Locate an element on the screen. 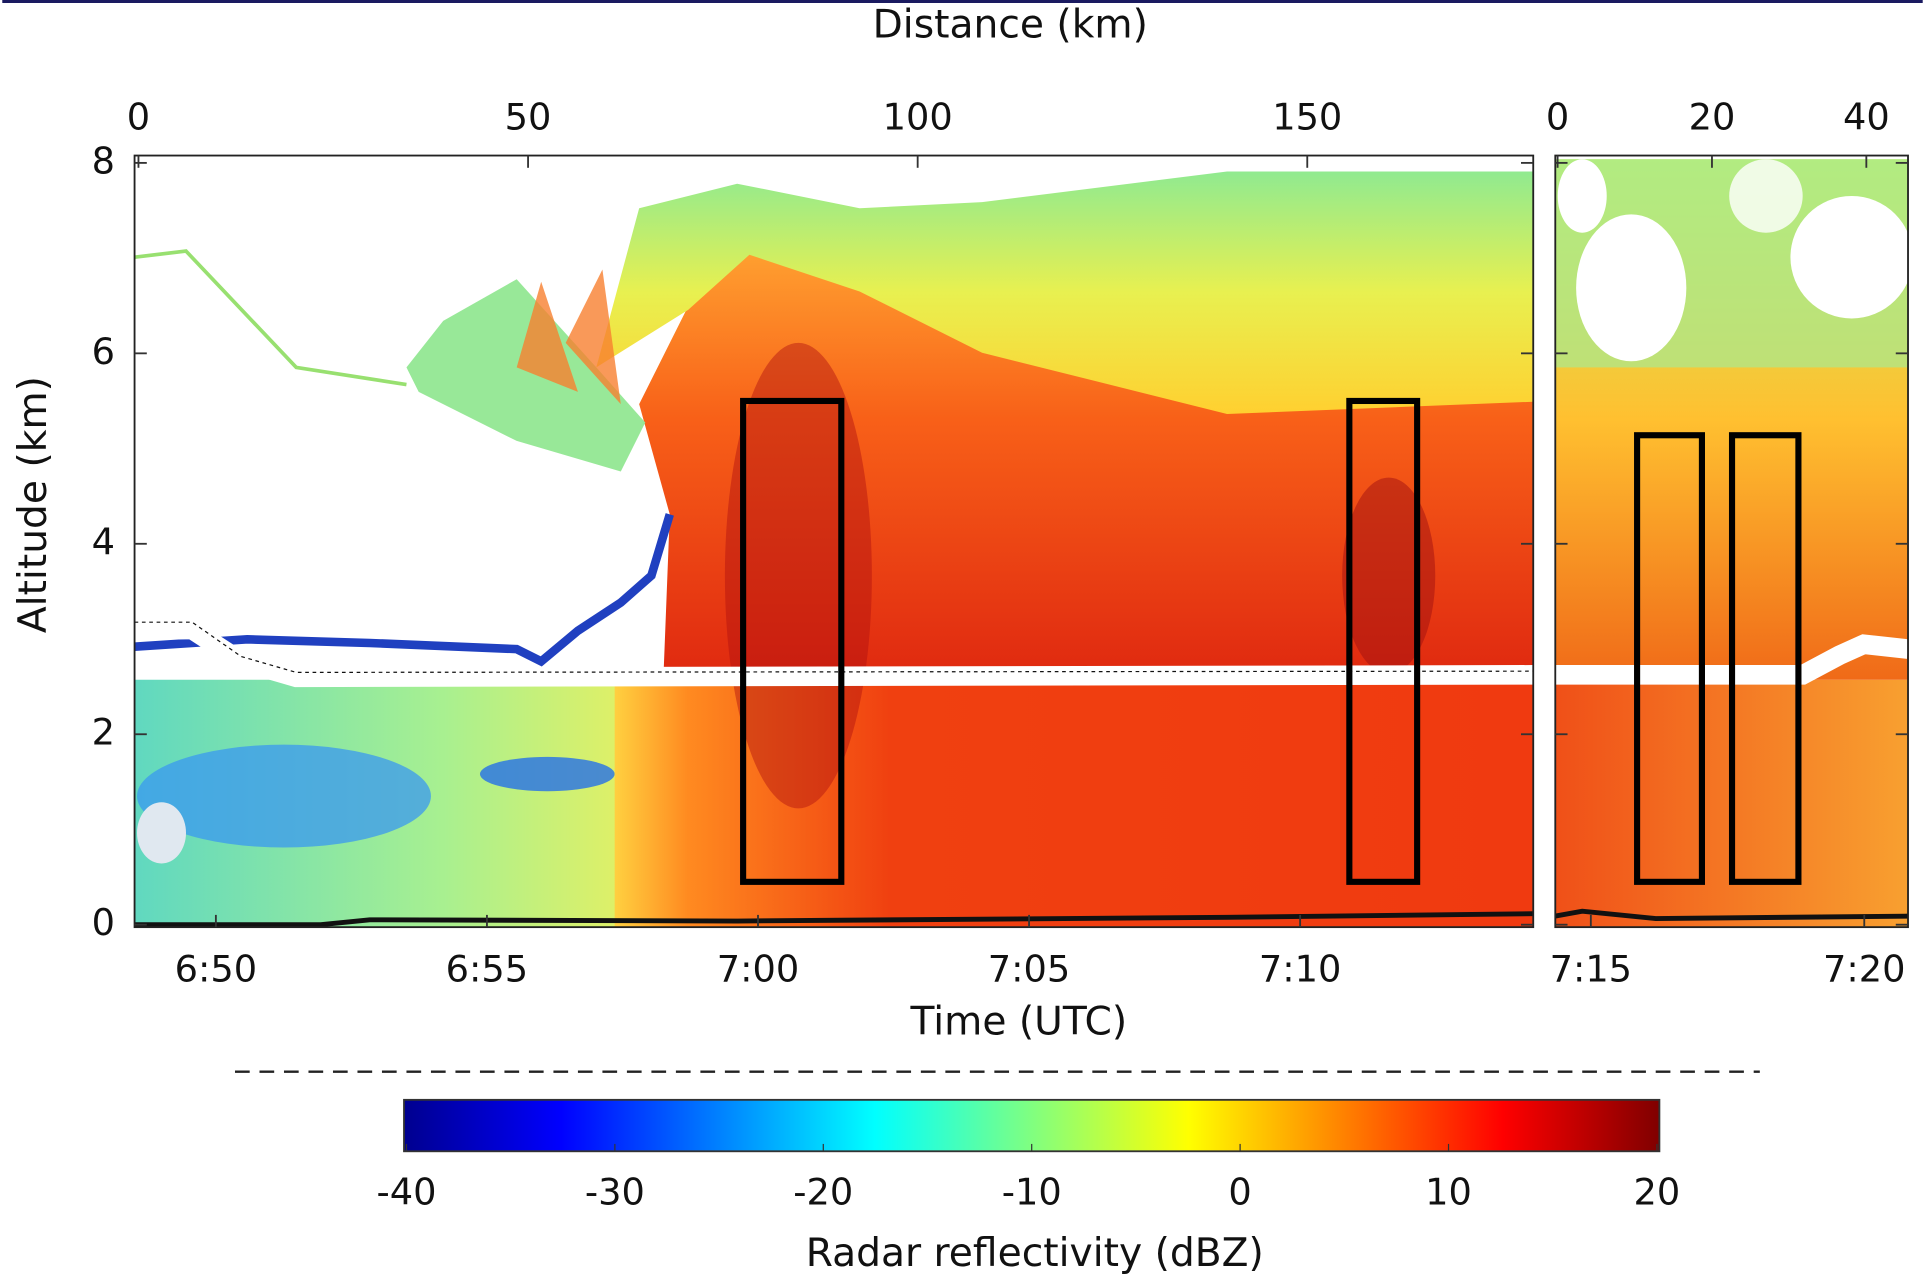 The height and width of the screenshot is (1286, 1925). colorbar-tick-label: 10 is located at coordinates (1448, 1192).